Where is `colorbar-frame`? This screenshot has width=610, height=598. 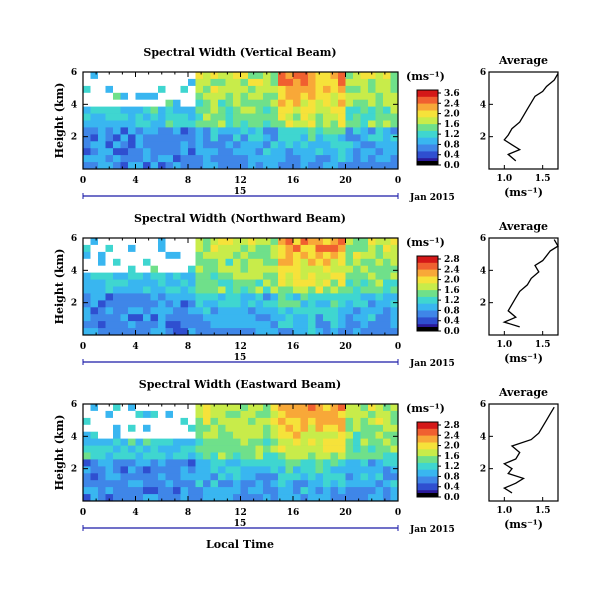
colorbar-frame is located at coordinates (427, 127).